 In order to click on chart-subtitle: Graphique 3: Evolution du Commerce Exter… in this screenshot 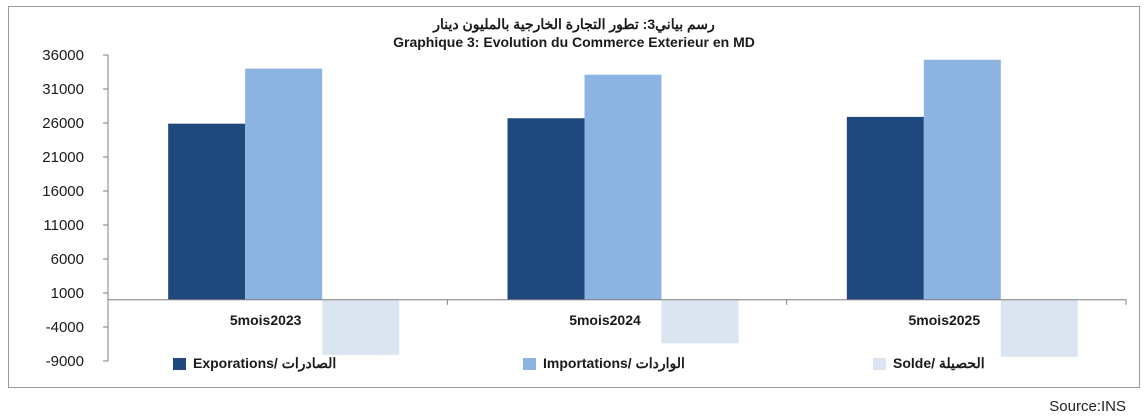, I will do `click(574, 42)`.